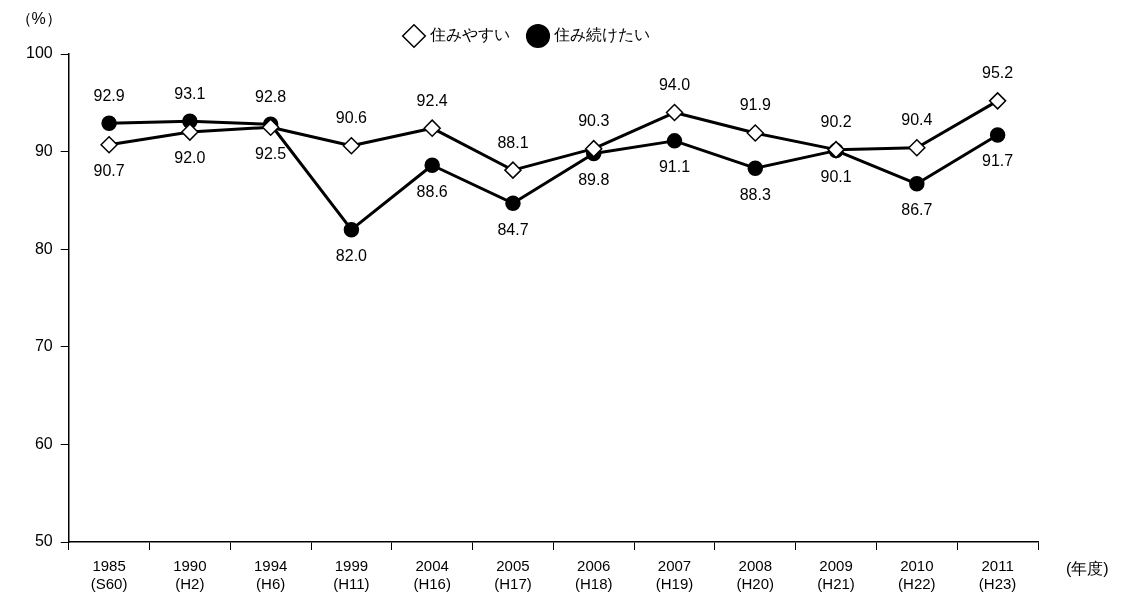 The width and height of the screenshot is (1136, 610). Describe the element at coordinates (513, 142) in the screenshot. I see `data-label: 88.1` at that location.